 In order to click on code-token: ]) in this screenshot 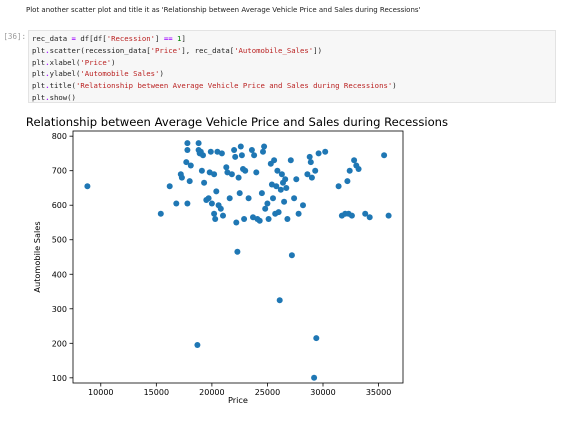, I will do `click(317, 50)`.